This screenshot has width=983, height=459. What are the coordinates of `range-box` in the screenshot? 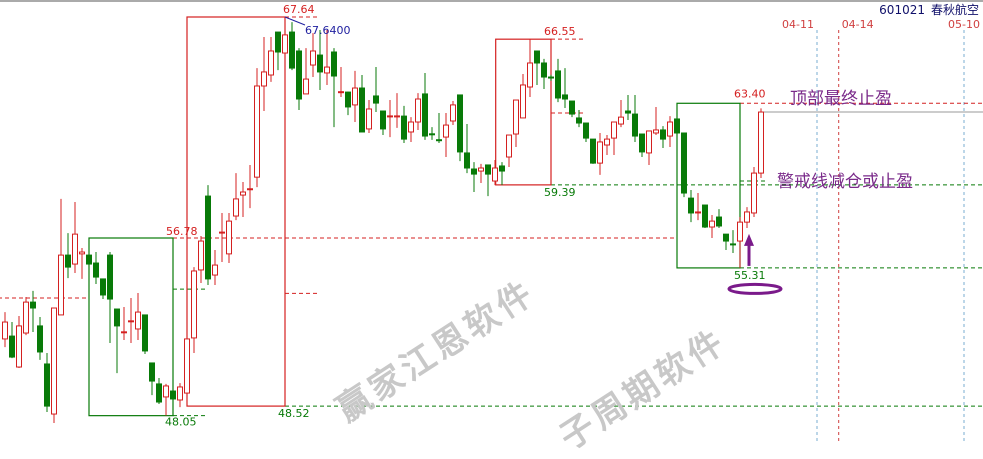 It's located at (708, 185).